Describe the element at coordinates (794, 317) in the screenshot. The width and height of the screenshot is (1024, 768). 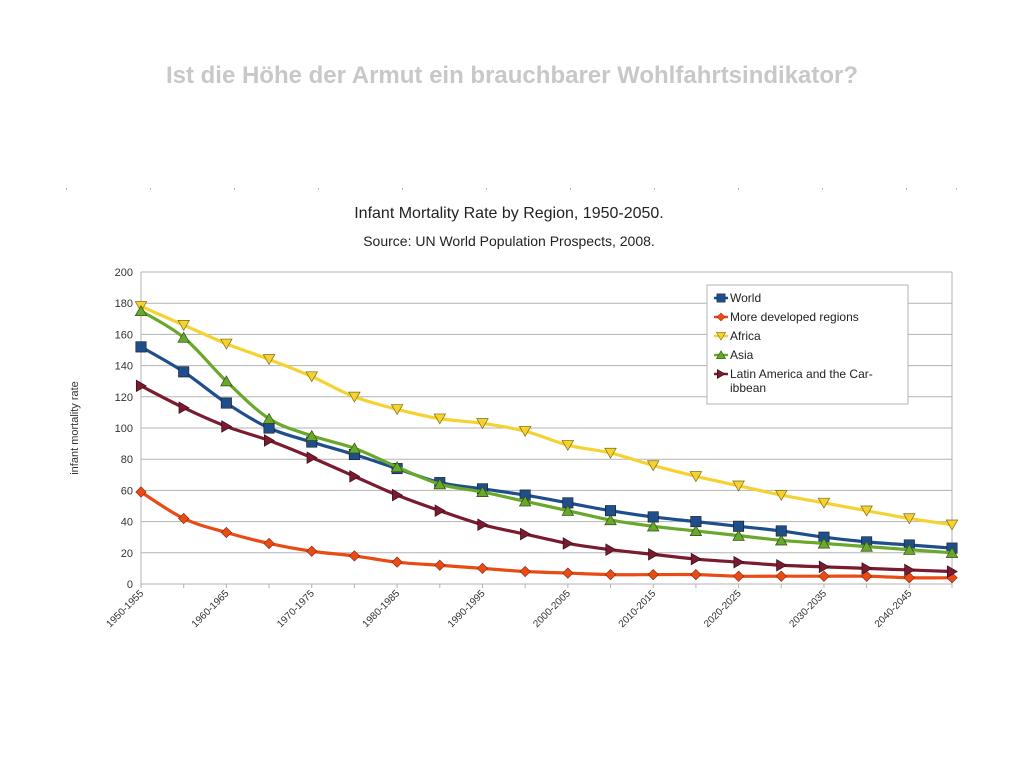
I see `legend-label: More developed regions` at that location.